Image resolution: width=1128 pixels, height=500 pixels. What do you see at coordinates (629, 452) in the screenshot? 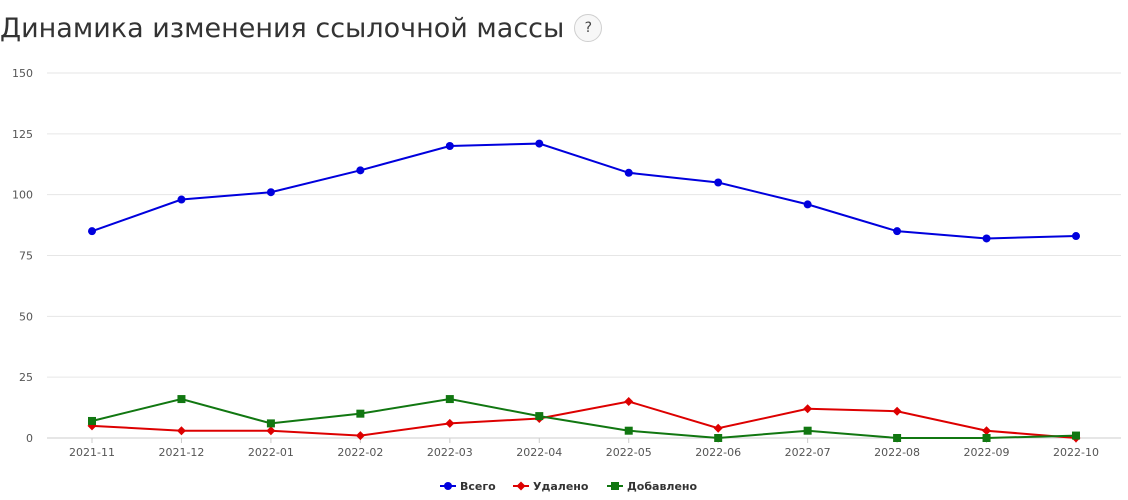
I see `x-tick-label: 2022-05` at bounding box center [629, 452].